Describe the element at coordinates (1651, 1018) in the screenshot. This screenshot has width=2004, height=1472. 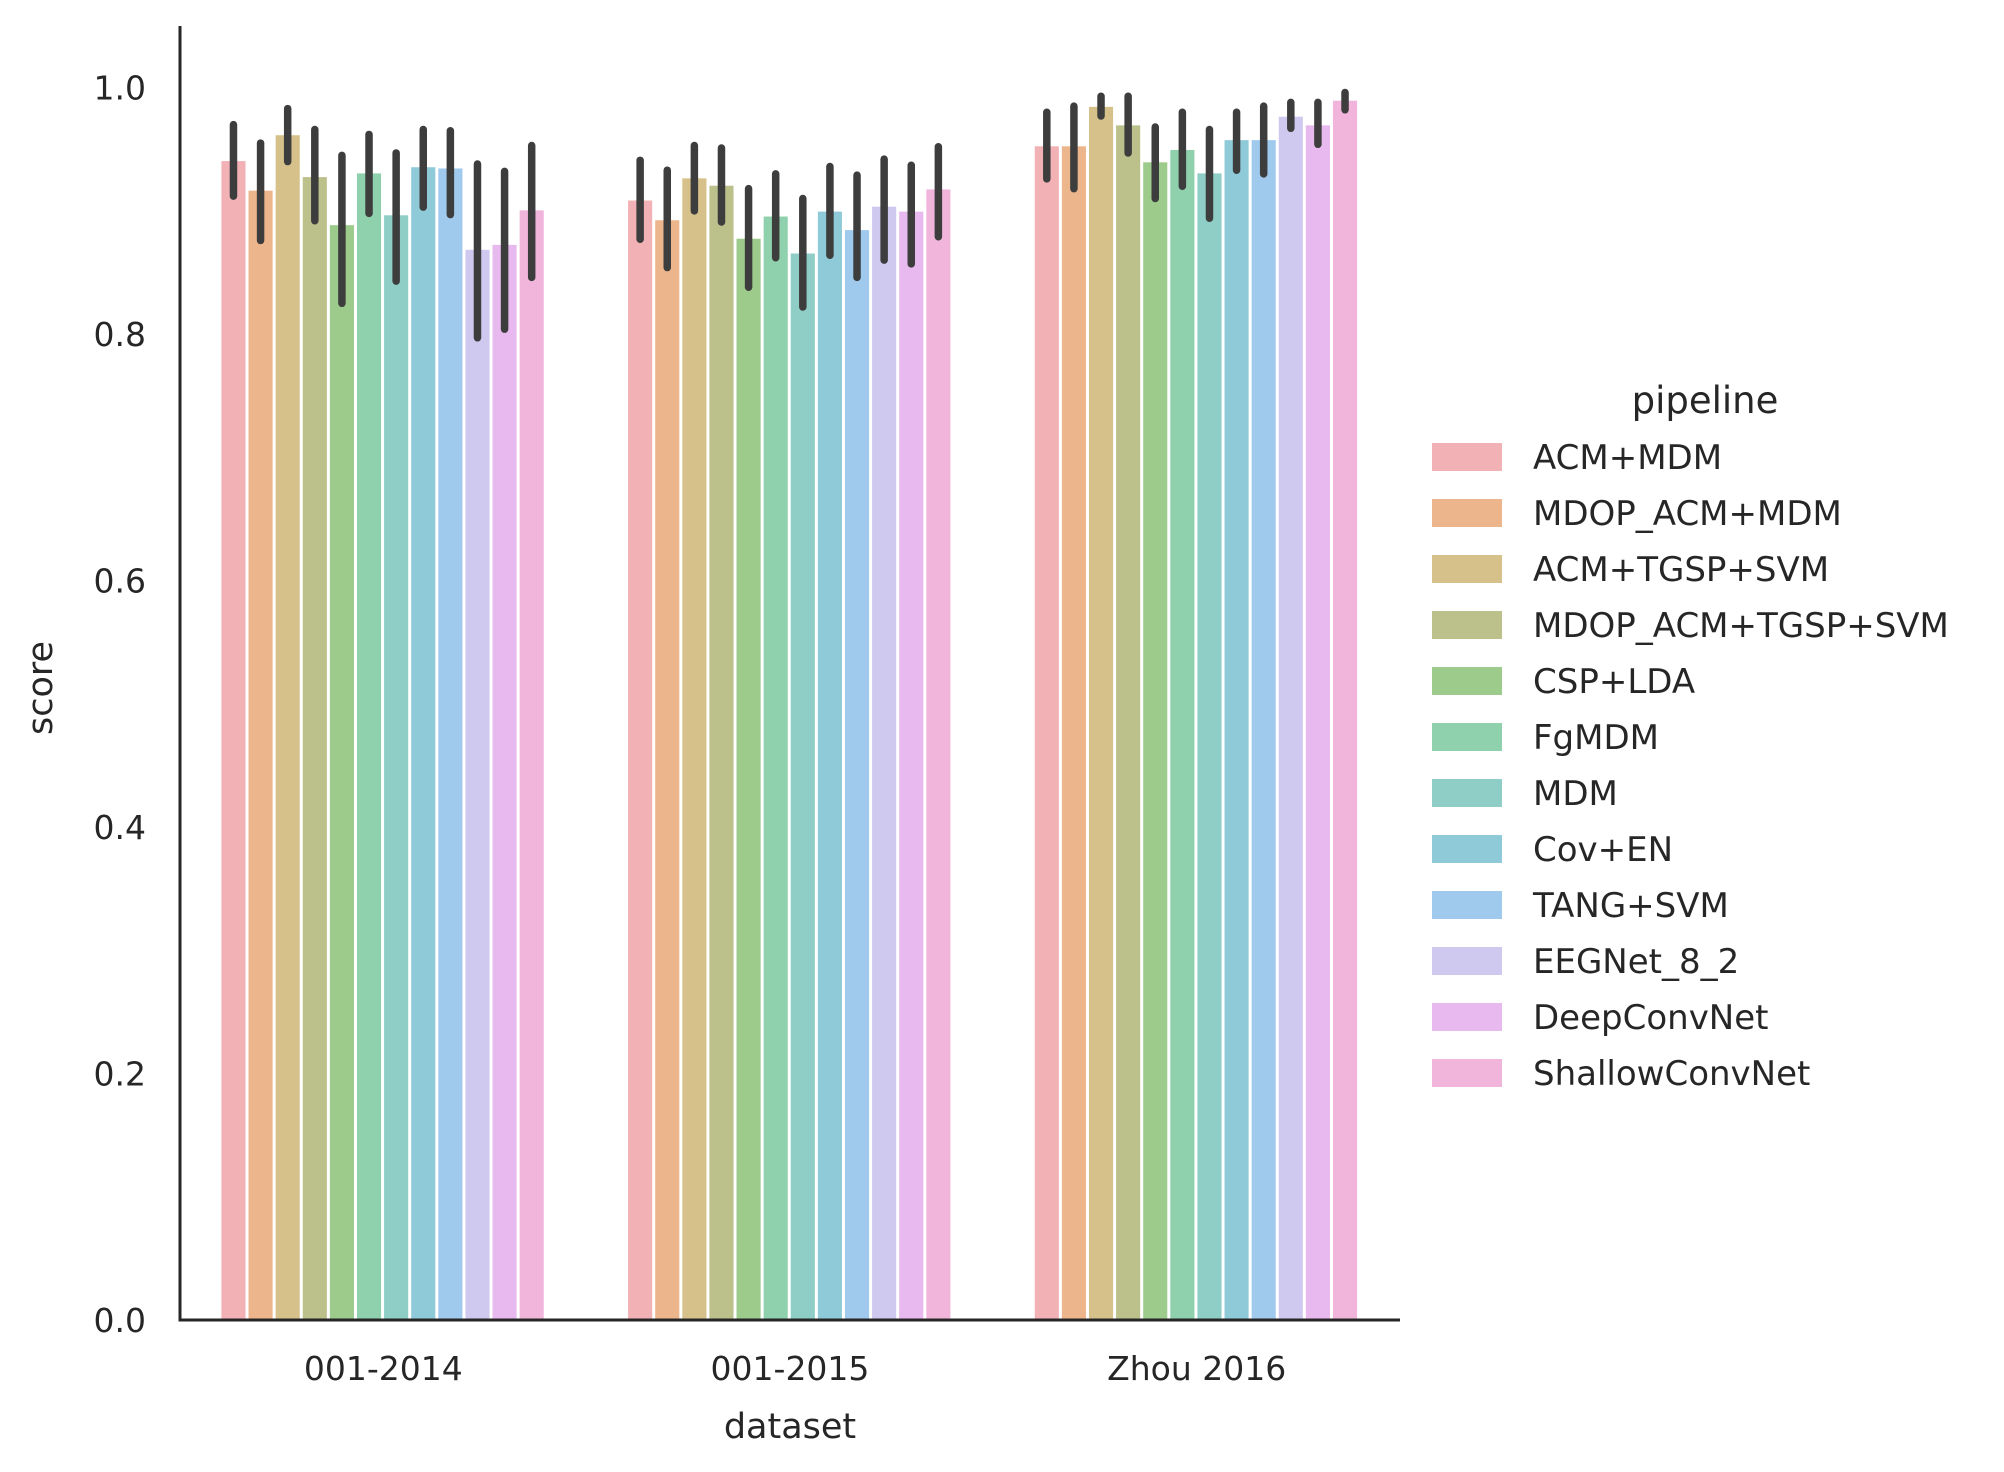
I see `legend-label: DeepConvNet` at that location.